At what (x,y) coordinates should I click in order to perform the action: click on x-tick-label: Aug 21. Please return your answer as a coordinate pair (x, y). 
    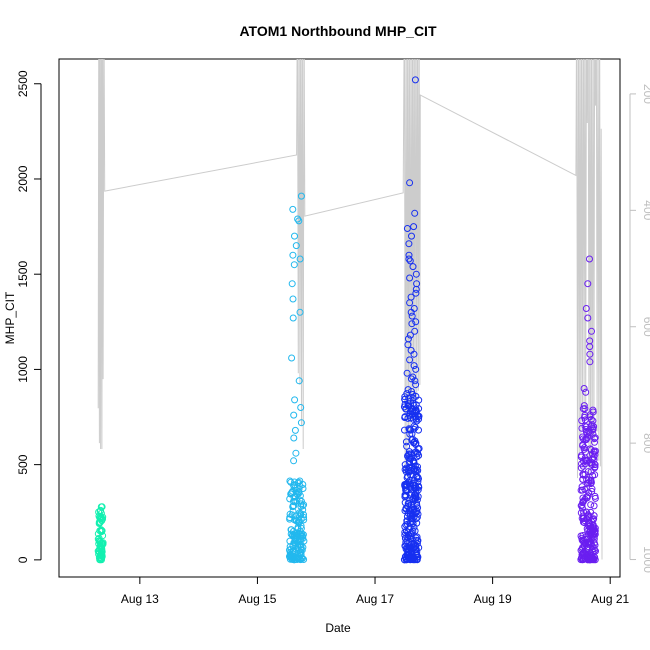
    Looking at the image, I should click on (610, 599).